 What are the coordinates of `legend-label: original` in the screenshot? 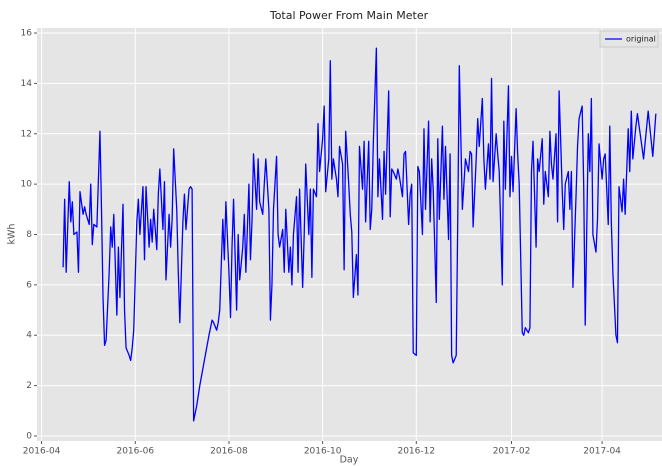 It's located at (641, 39).